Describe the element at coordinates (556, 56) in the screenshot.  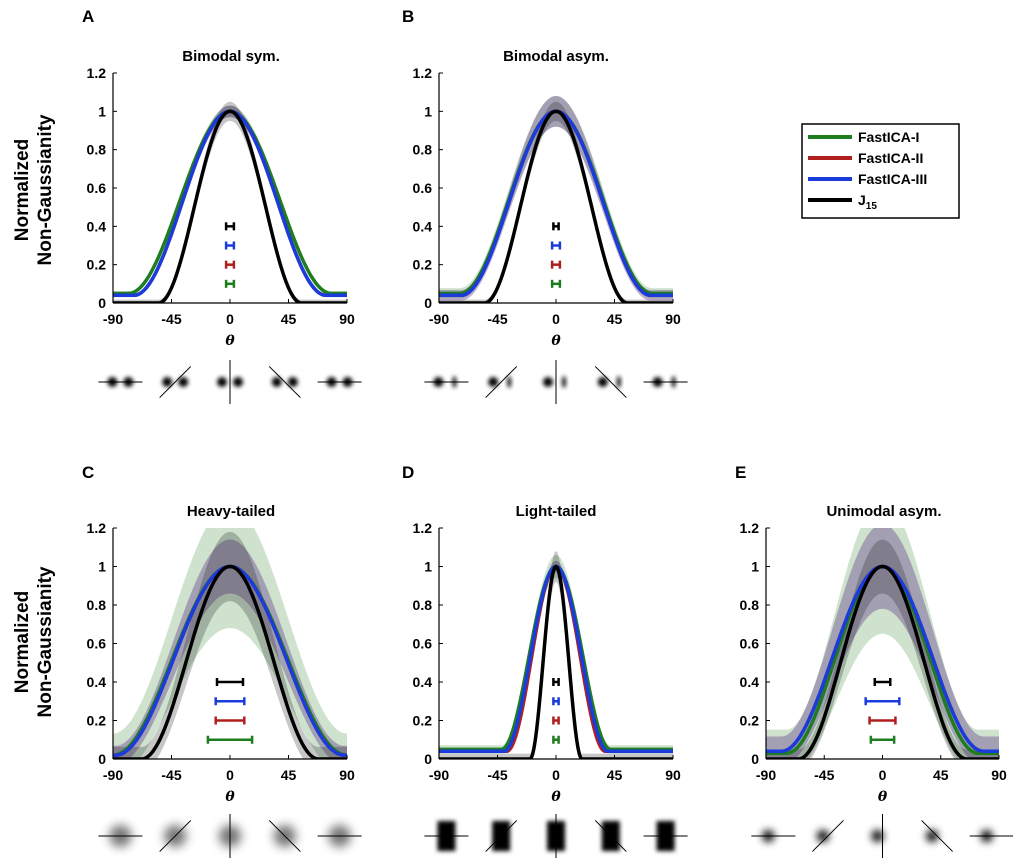
I see `chart-title: Bimodal asym.` at that location.